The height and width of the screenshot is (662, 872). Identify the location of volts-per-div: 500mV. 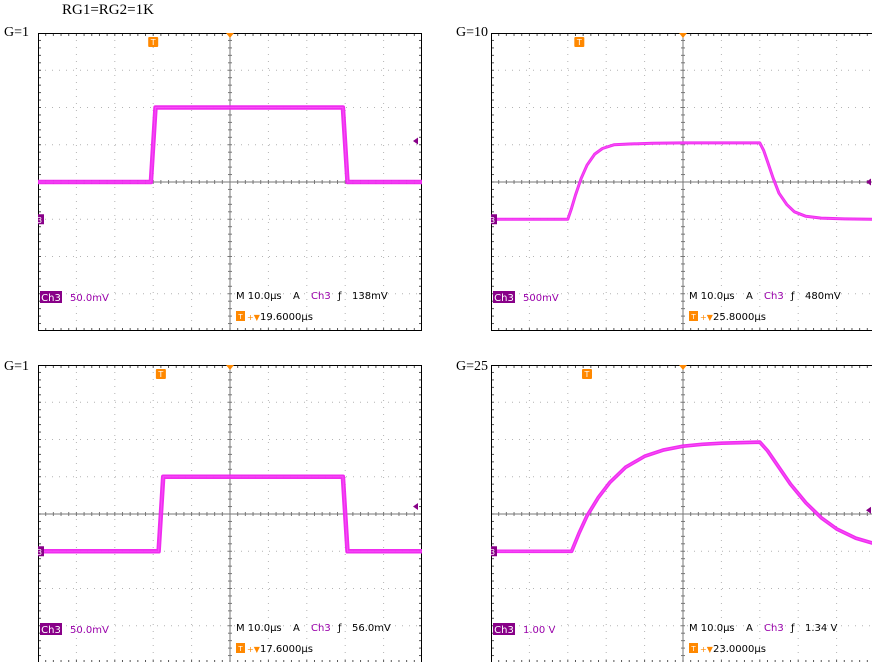
(541, 298).